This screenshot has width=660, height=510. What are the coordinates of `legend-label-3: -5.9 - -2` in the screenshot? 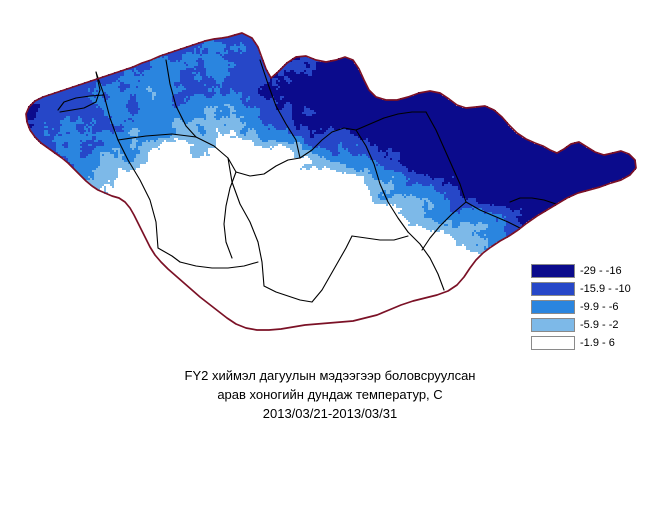 It's located at (599, 325).